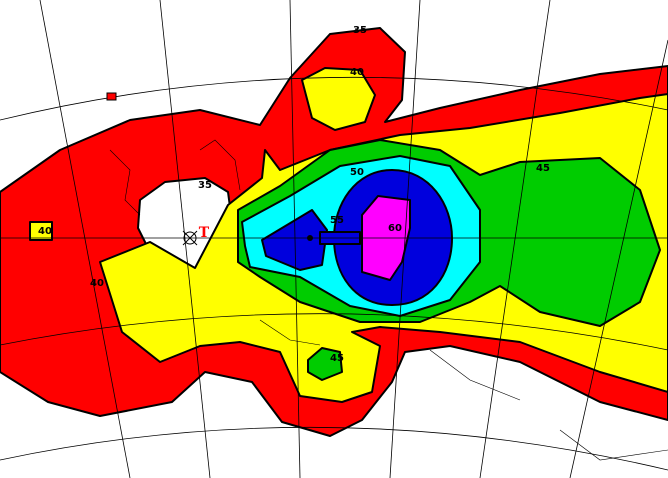  I want to click on contour-label: 55, so click(337, 220).